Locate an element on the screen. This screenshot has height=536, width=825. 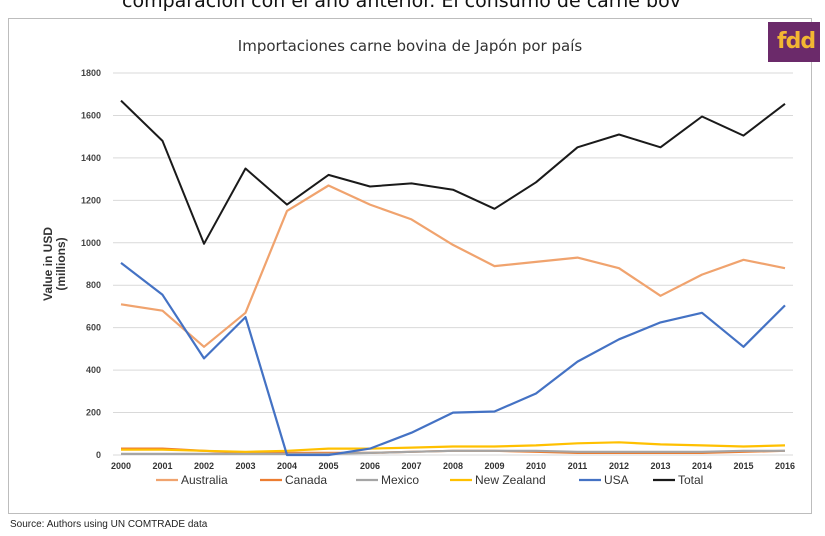
series-line-mexico is located at coordinates (453, 452).